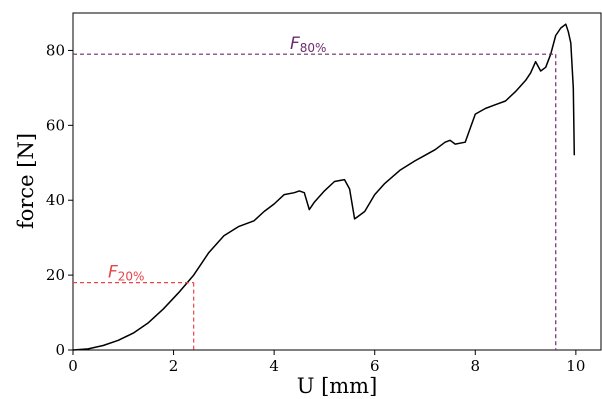  What do you see at coordinates (60, 350) in the screenshot?
I see `y-tick-label: 0` at bounding box center [60, 350].